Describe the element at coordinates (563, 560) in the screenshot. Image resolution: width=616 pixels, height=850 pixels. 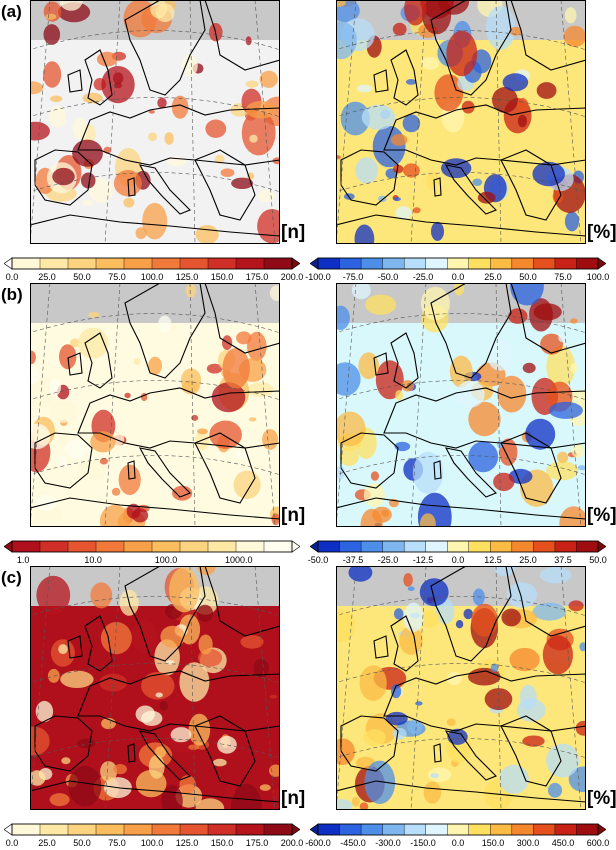
I see `colorbar-tick-label: 37.5` at that location.